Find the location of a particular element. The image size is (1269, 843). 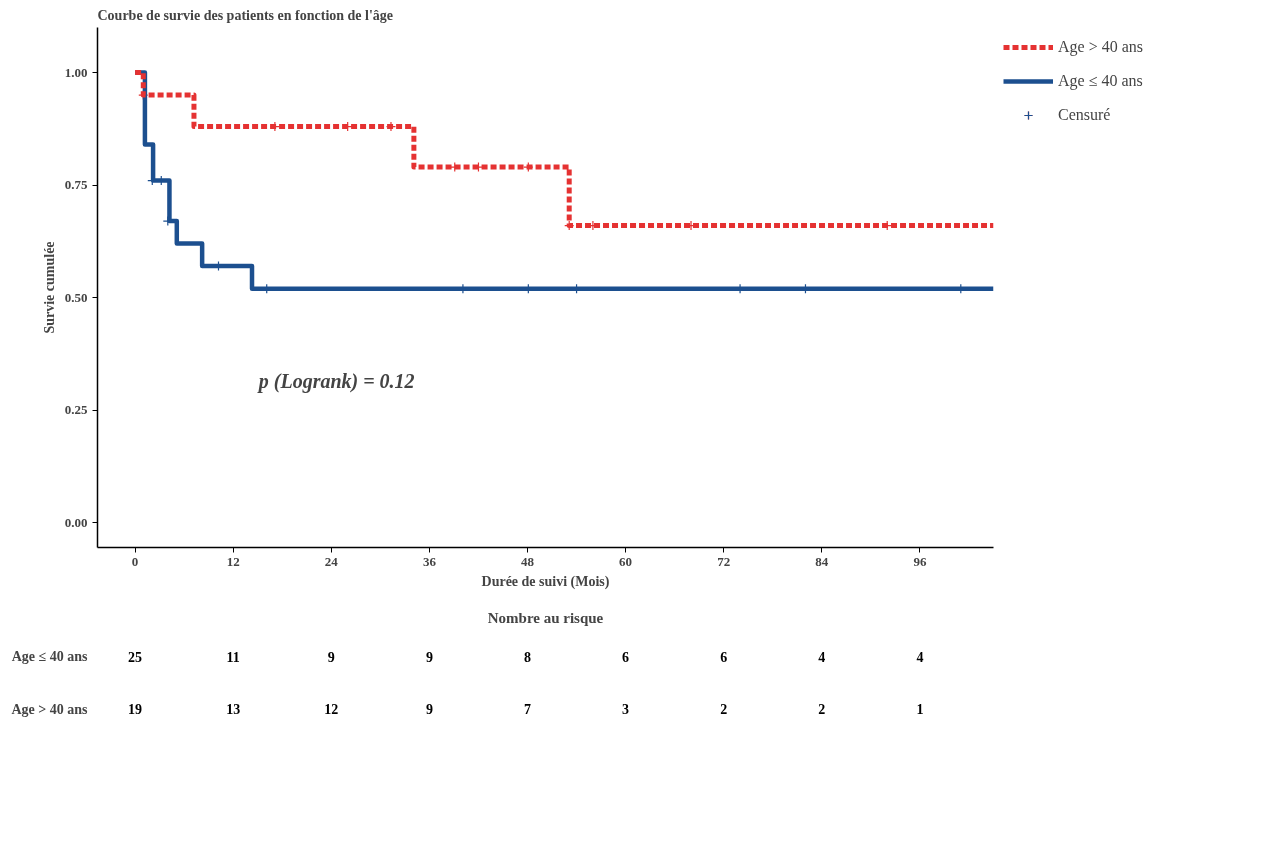

x-axis-title: Durée de suivi (Mois) is located at coordinates (545, 581).